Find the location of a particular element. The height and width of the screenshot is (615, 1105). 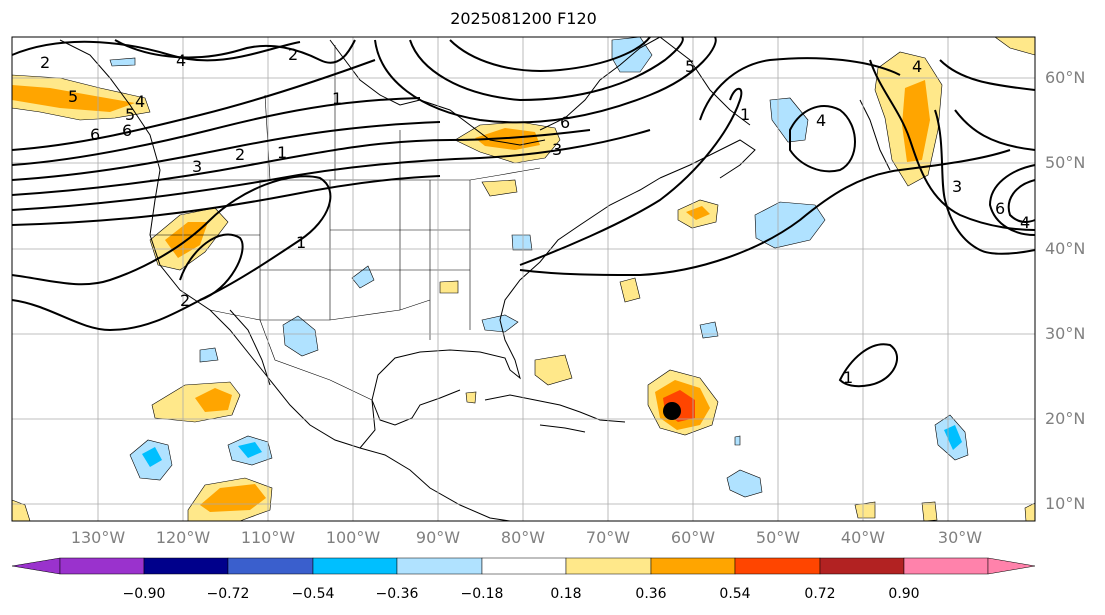

colorbar-tick-label: −0.36 is located at coordinates (397, 594).